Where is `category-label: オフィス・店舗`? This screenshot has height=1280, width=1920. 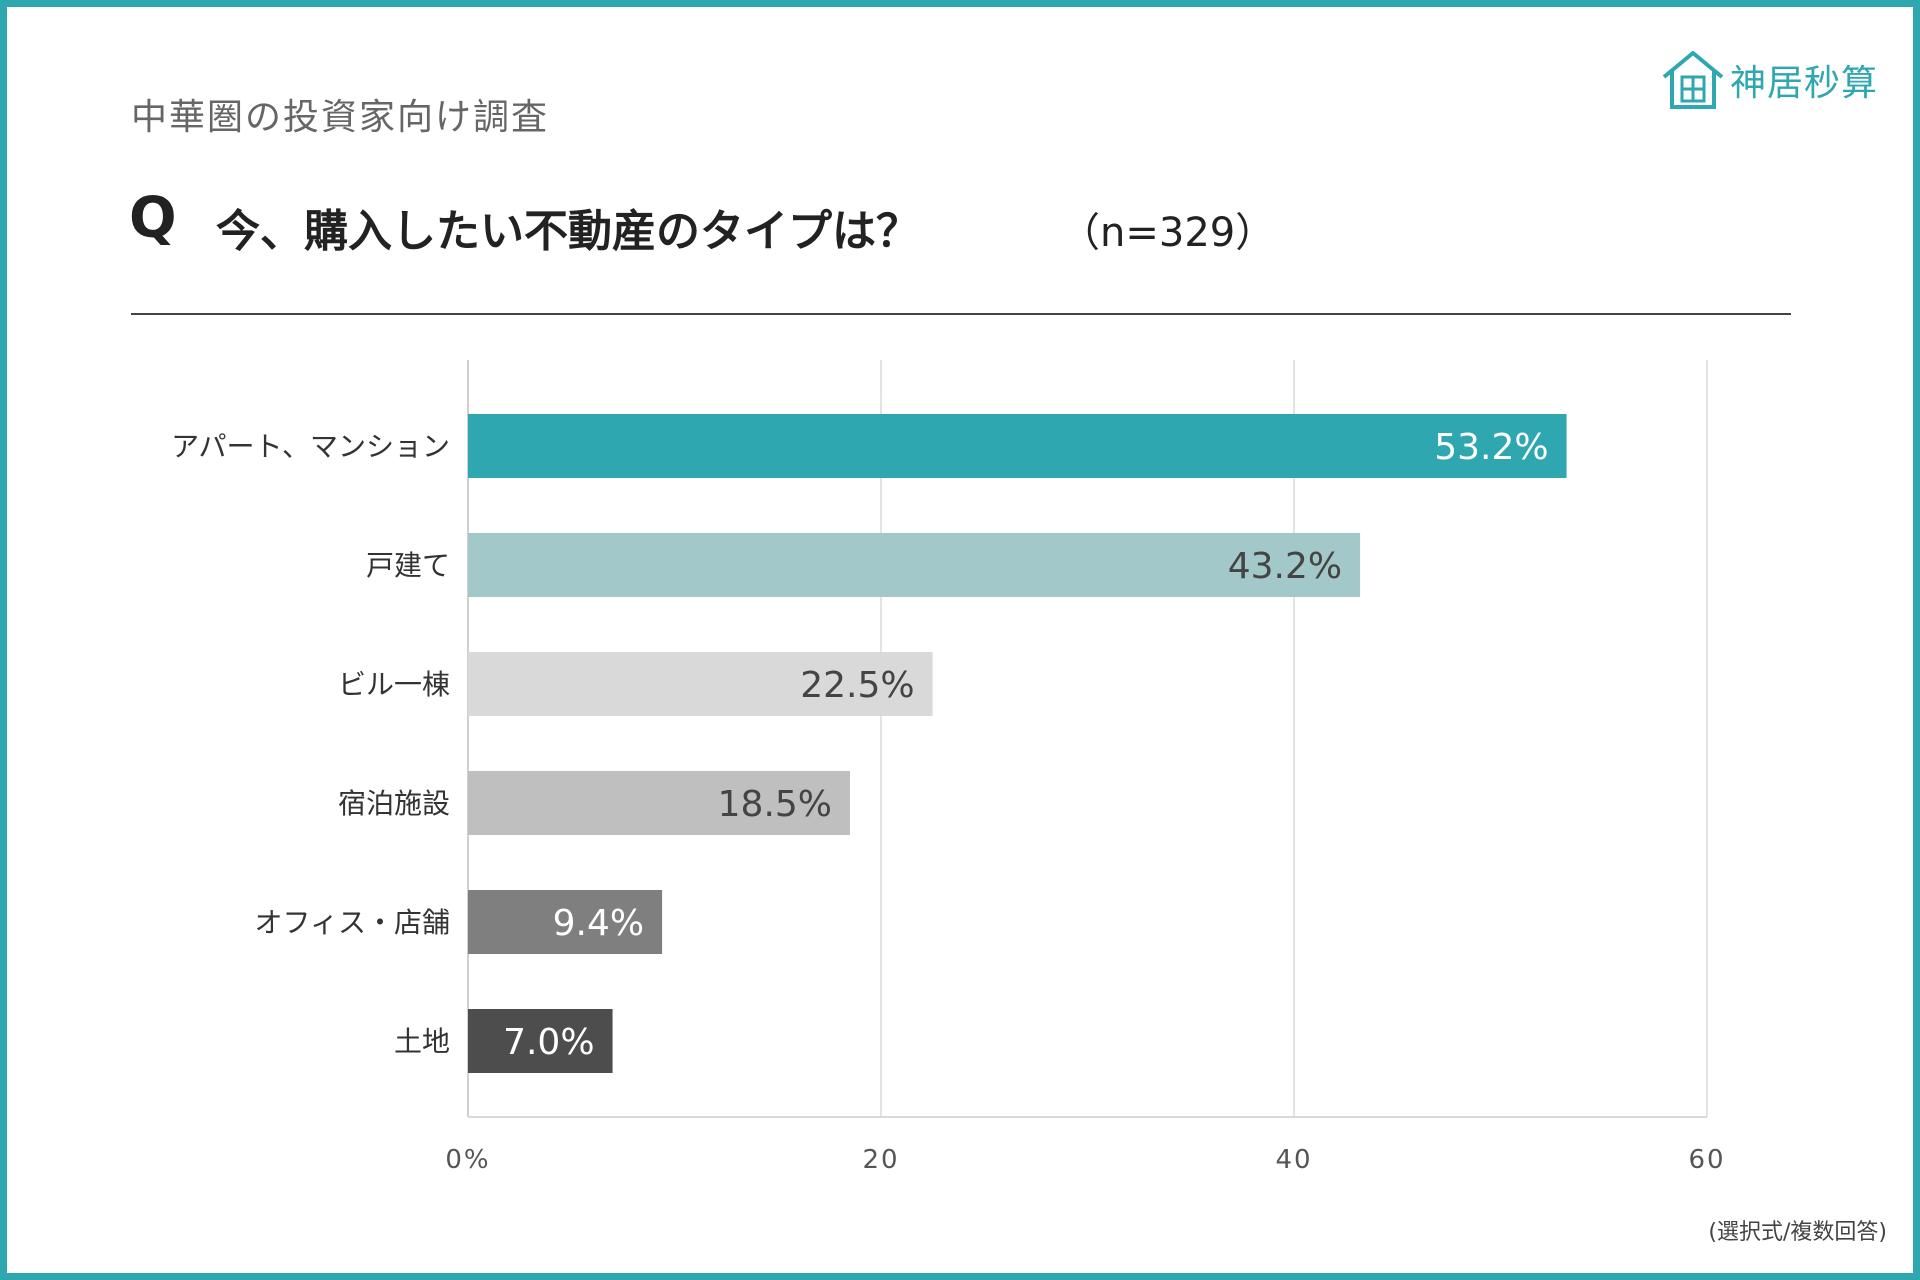
category-label: オフィス・店舗 is located at coordinates (352, 922).